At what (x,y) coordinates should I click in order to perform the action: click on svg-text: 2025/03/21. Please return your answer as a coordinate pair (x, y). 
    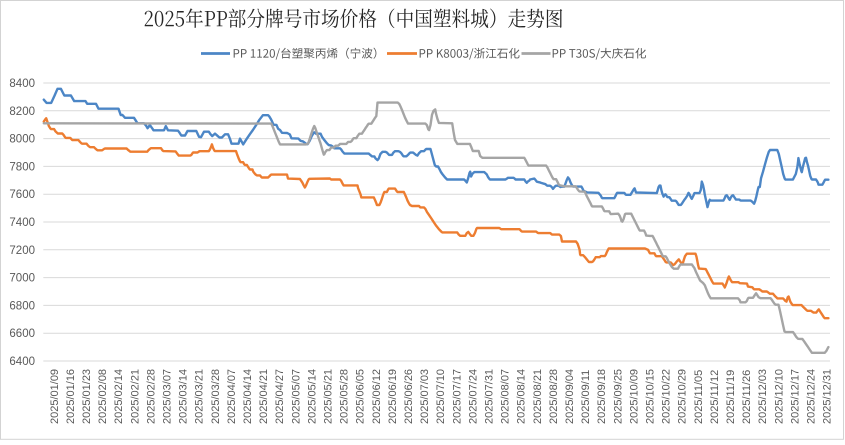
    Looking at the image, I should click on (200, 396).